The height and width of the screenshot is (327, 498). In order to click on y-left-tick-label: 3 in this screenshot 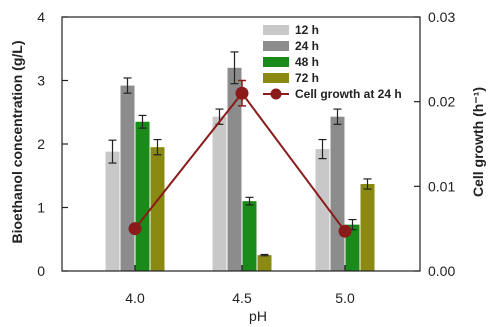, I will do `click(41, 81)`.